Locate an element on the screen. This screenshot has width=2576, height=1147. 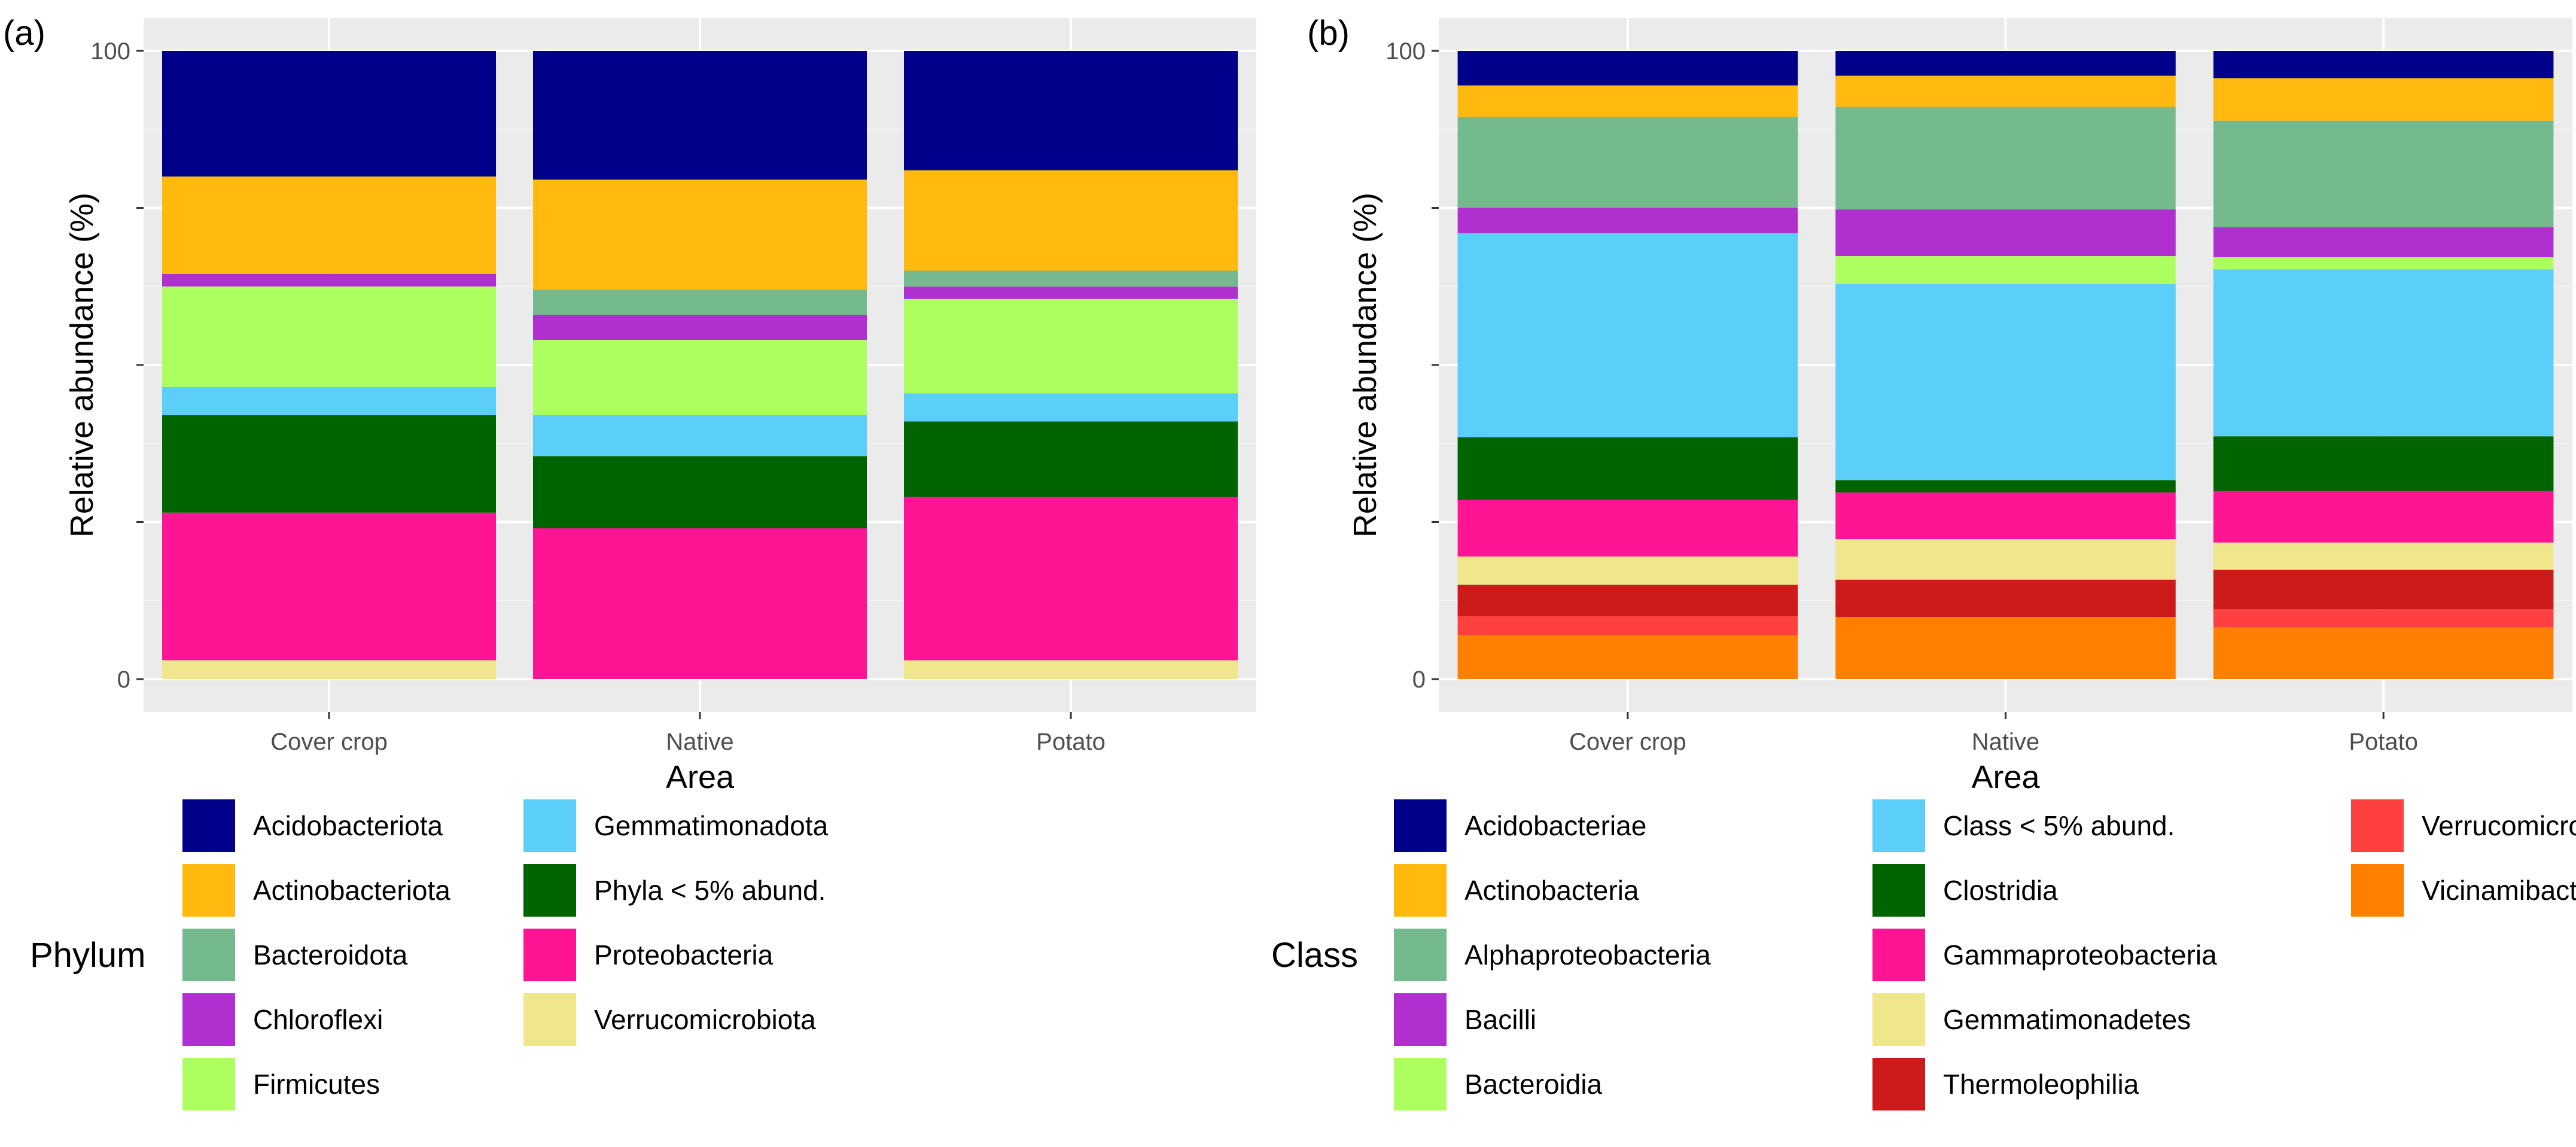
legend-label: Bacilli is located at coordinates (1500, 1019).